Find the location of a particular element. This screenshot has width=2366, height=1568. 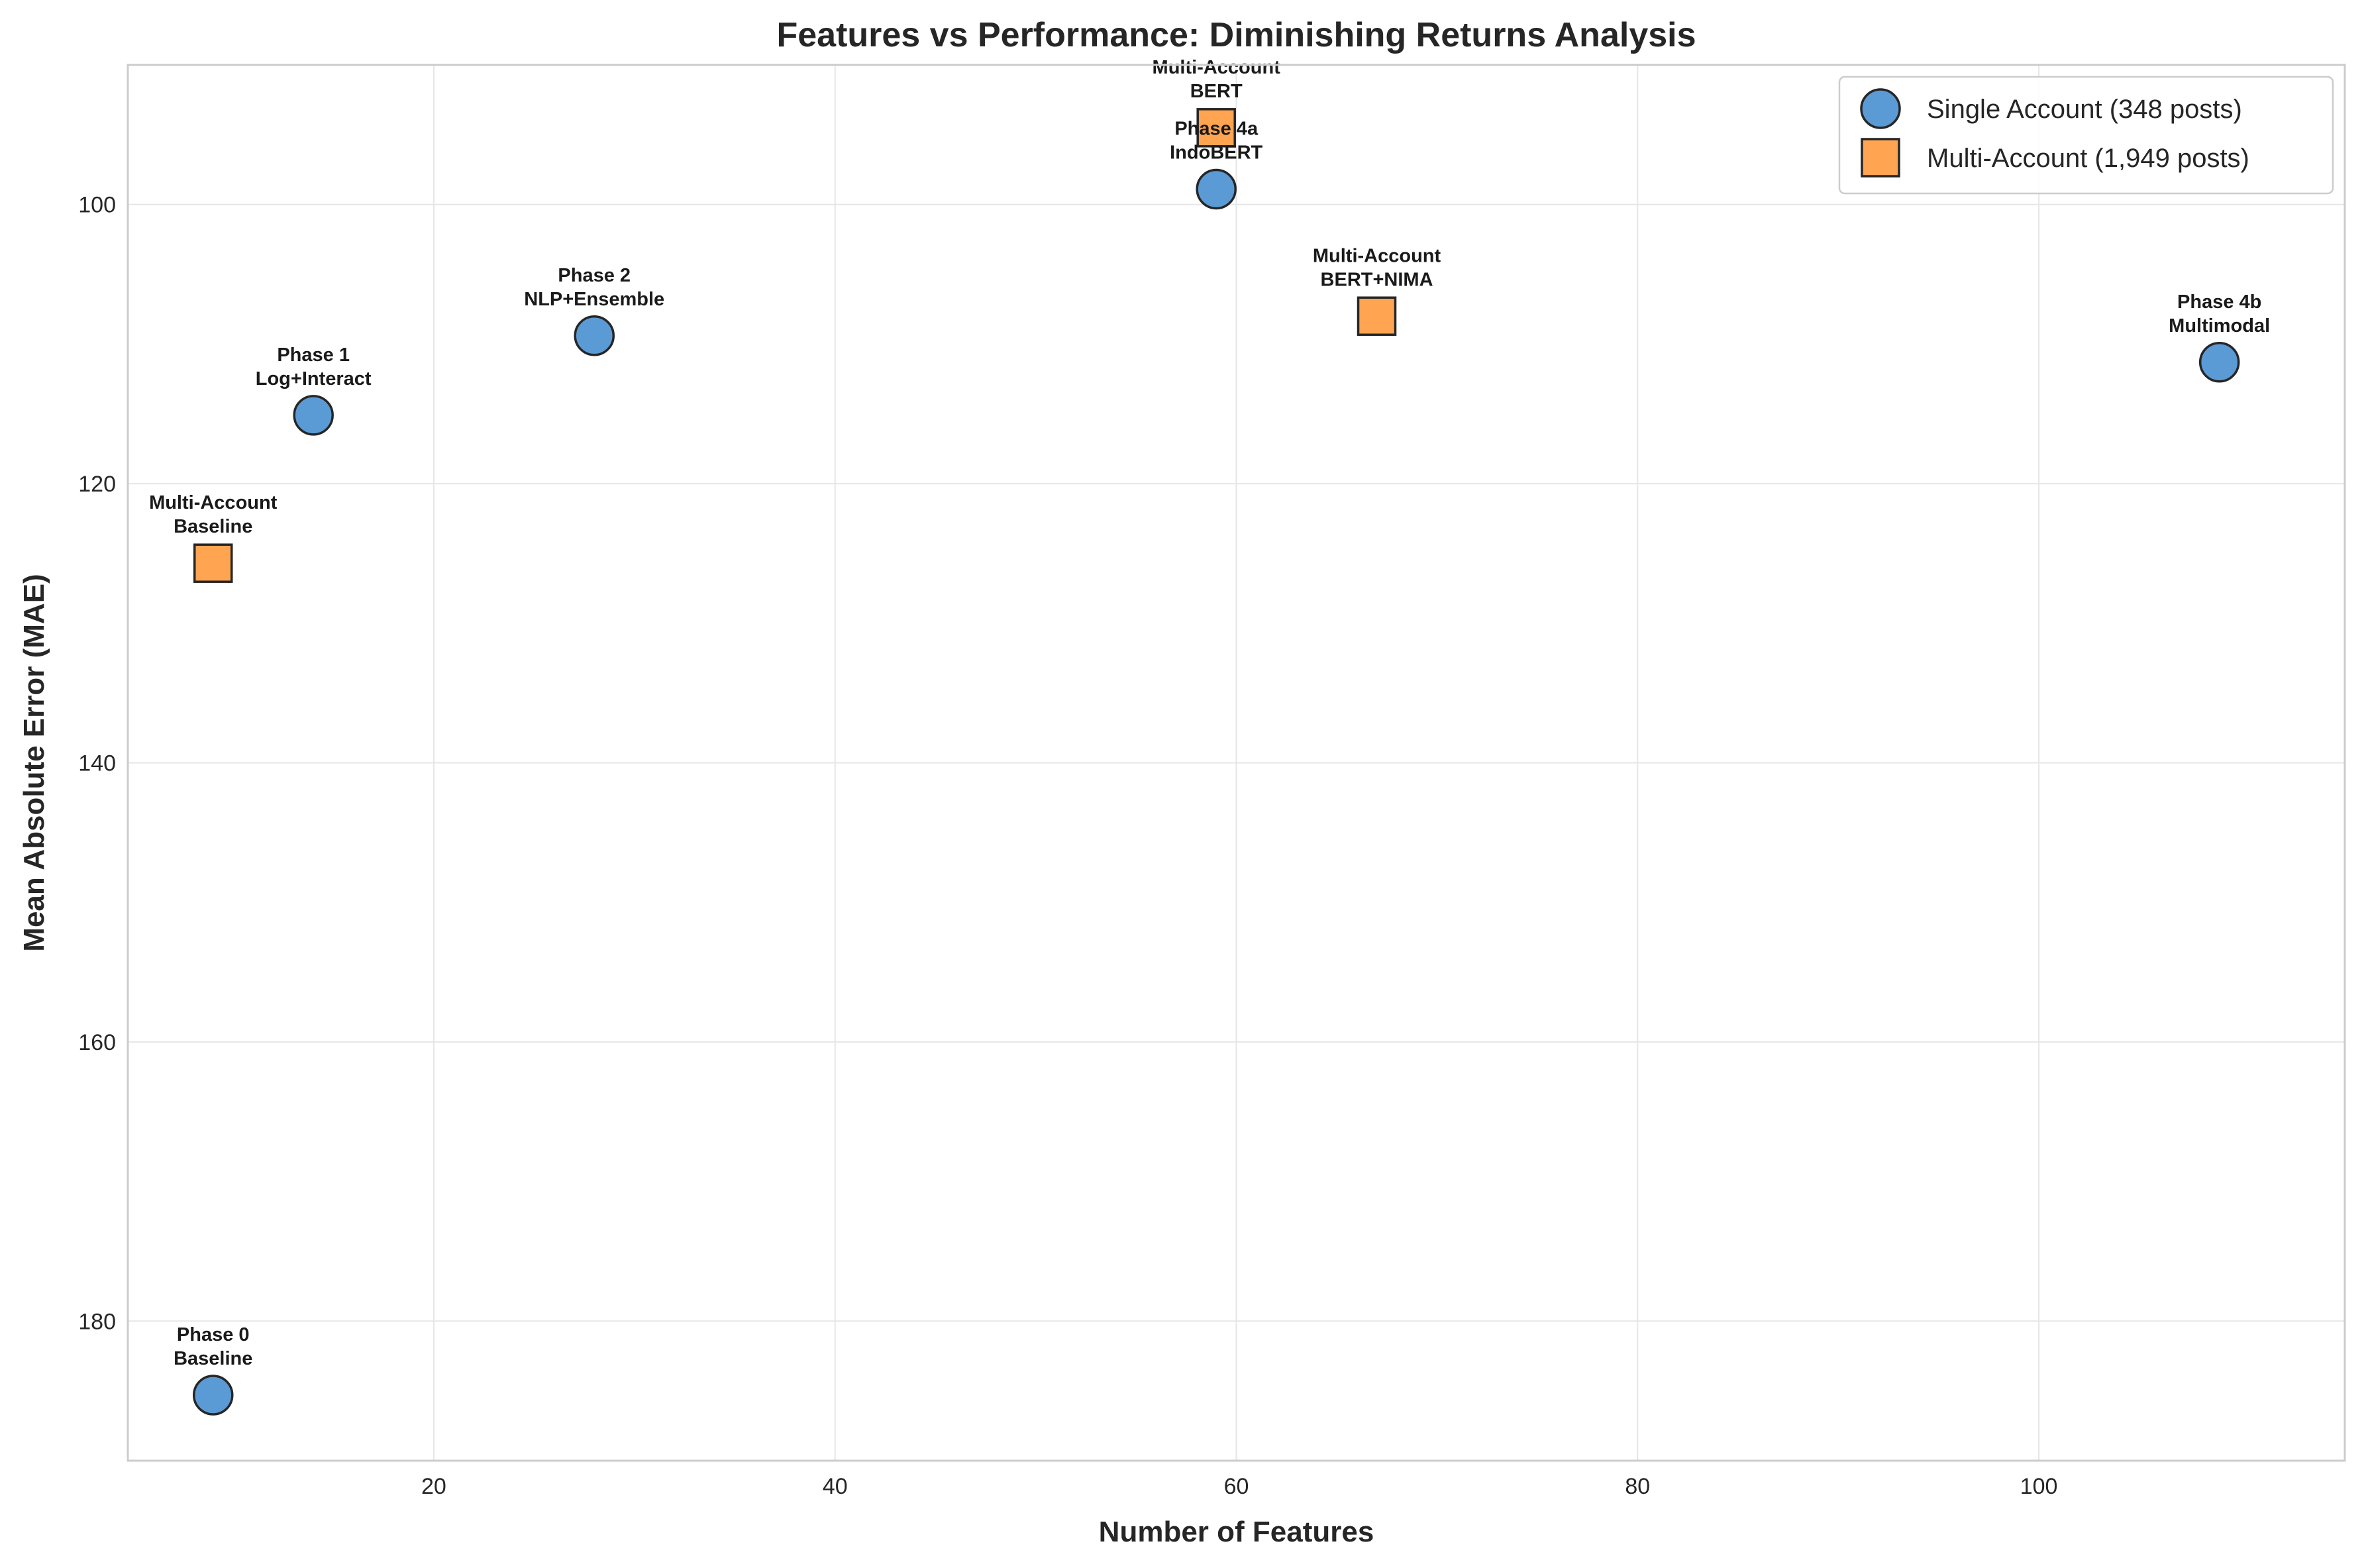

y-tick-label: 100 is located at coordinates (97, 205).